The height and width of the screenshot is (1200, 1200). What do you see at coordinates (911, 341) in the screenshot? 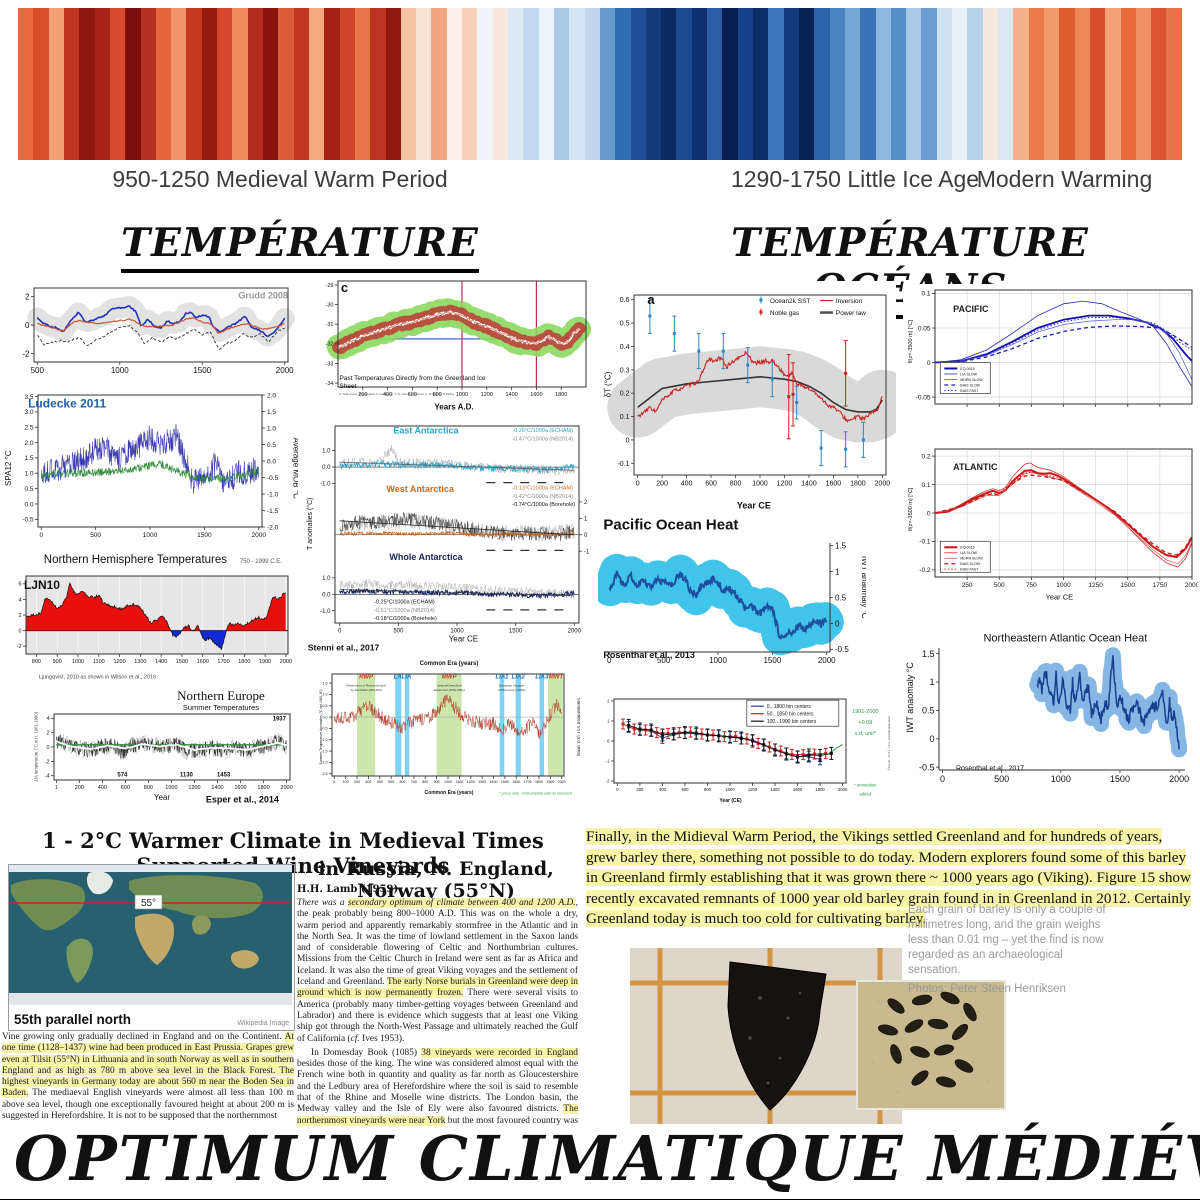
I see `svg-text: θ(z=-3500 m) [°C]` at bounding box center [911, 341].